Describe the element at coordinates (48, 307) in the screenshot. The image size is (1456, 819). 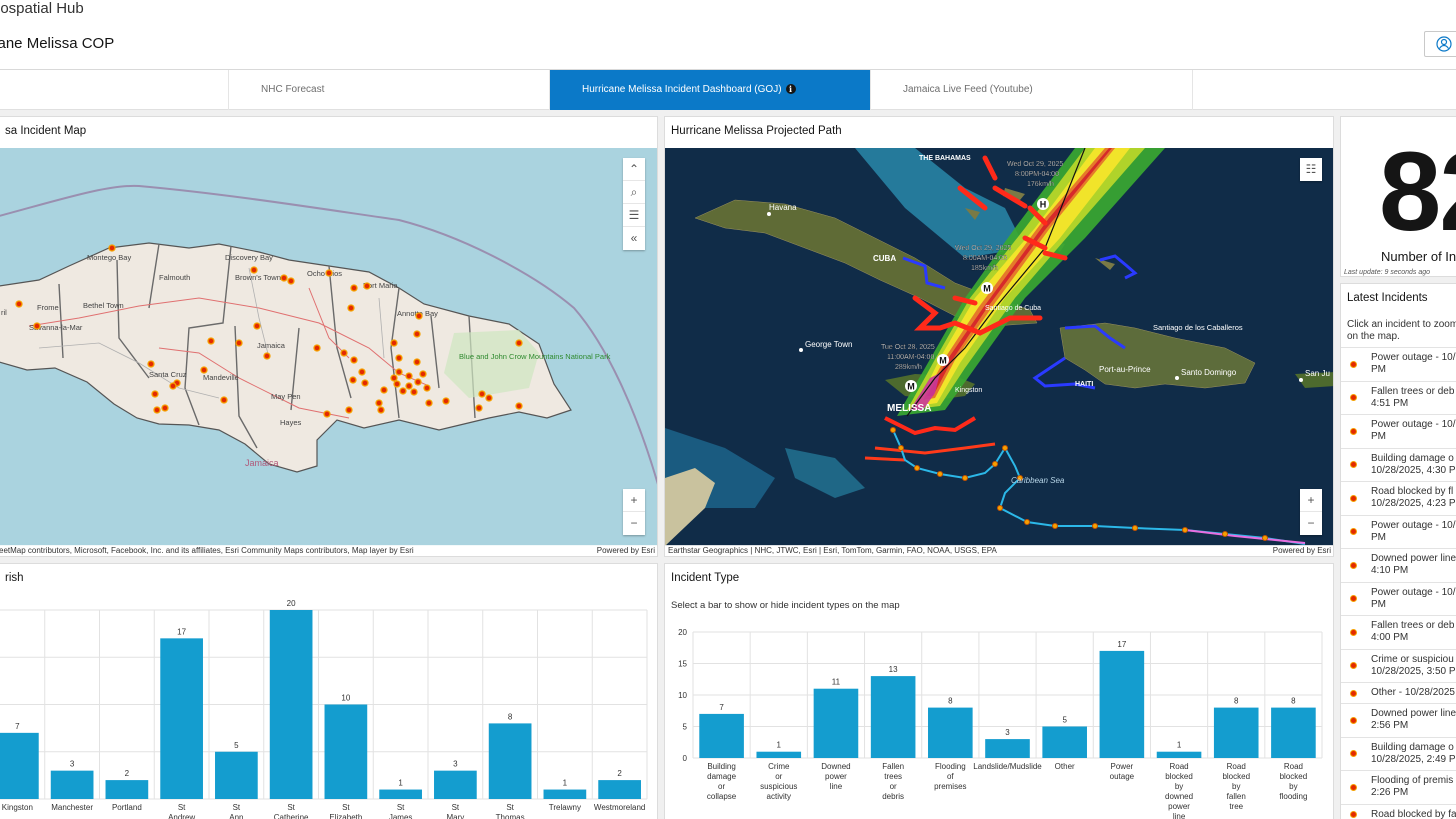
I see `map-label: Frome` at that location.